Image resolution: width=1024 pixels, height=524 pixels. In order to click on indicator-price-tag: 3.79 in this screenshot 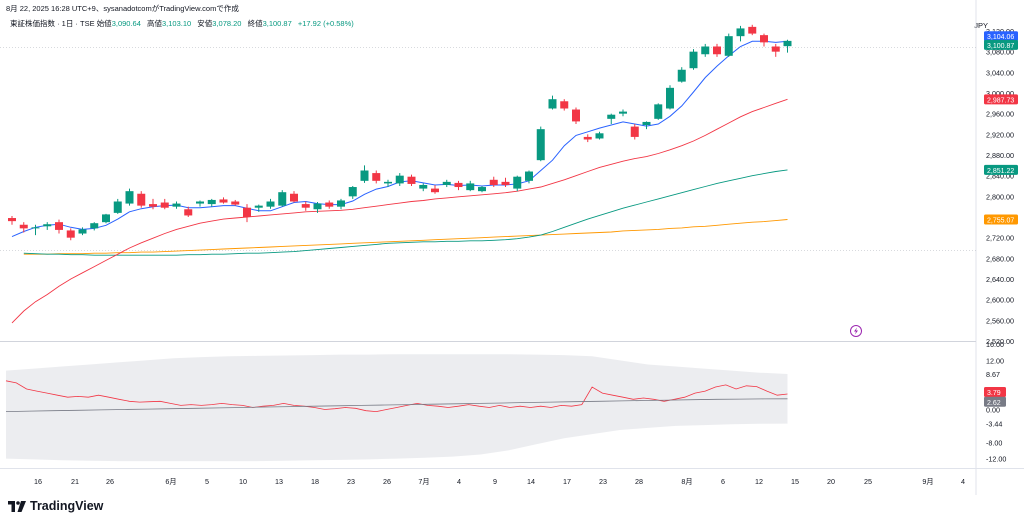, I will do `click(994, 393)`.